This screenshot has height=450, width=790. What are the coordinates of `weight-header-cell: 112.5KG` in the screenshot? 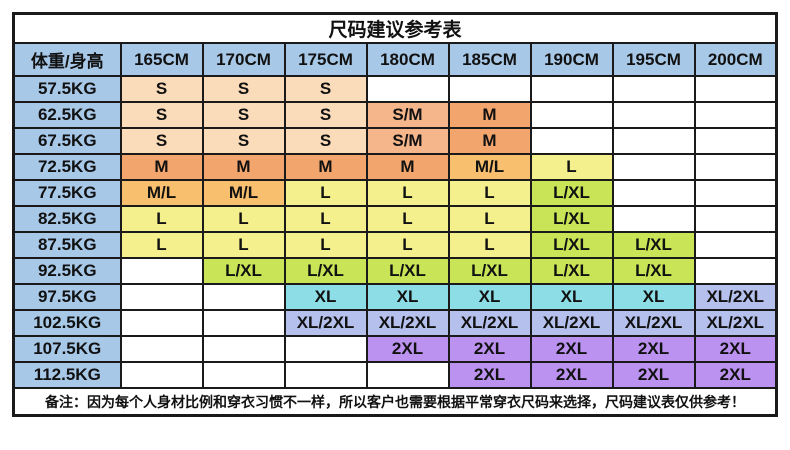 It's located at (67, 375).